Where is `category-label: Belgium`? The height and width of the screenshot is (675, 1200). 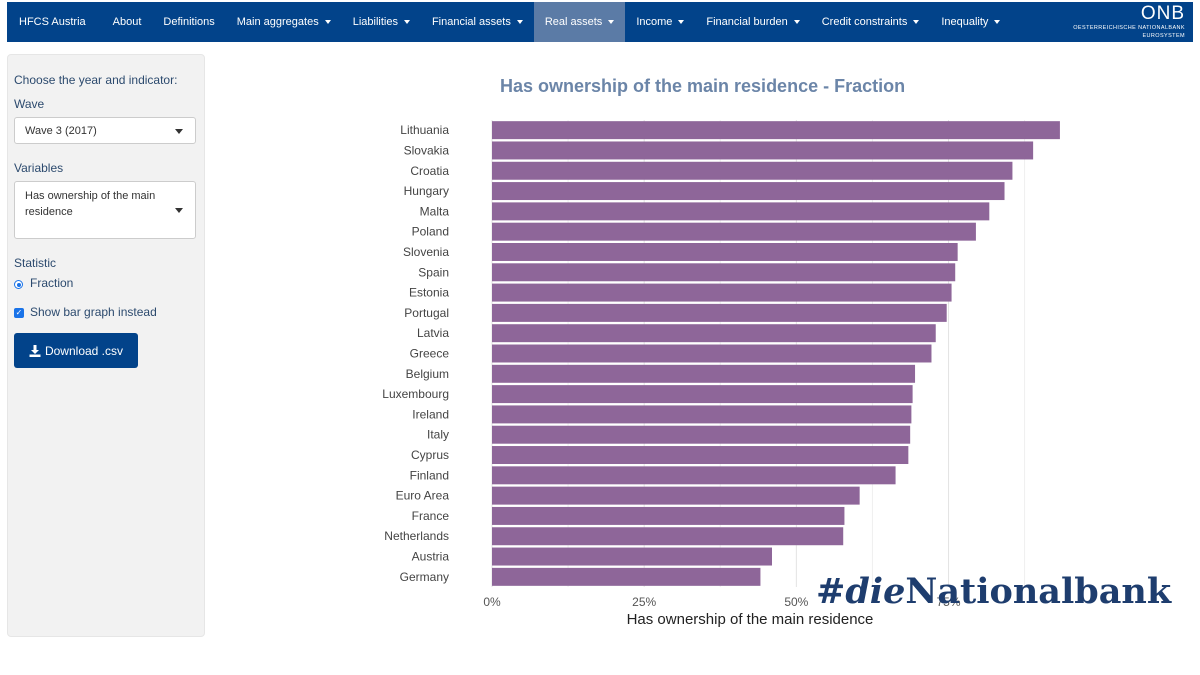
category-label: Belgium is located at coordinates (427, 374).